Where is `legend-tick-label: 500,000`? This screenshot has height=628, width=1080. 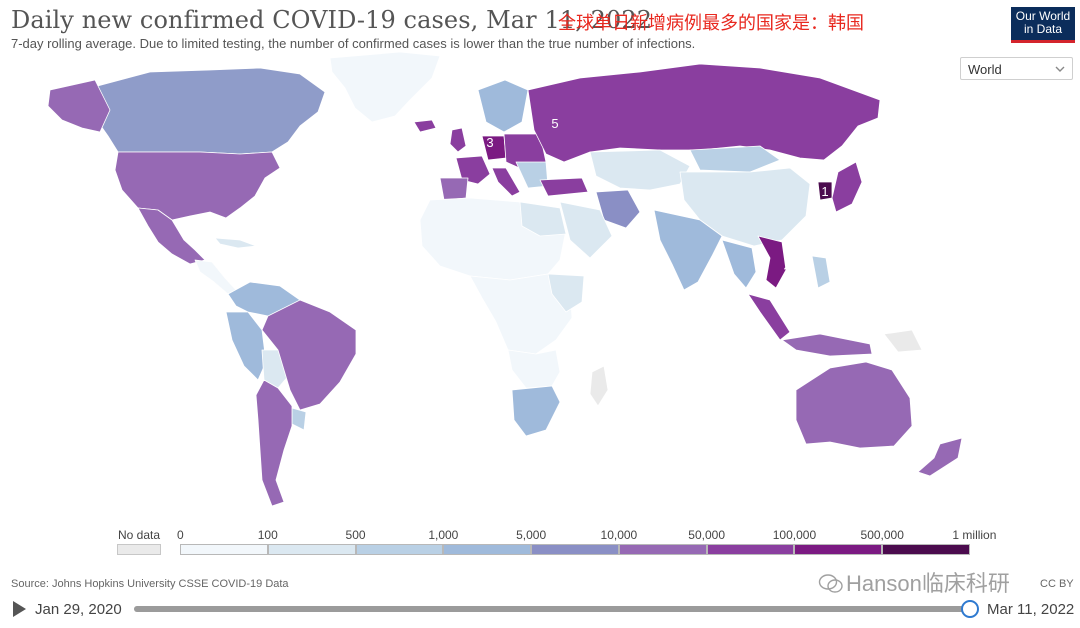 legend-tick-label: 500,000 is located at coordinates (882, 535).